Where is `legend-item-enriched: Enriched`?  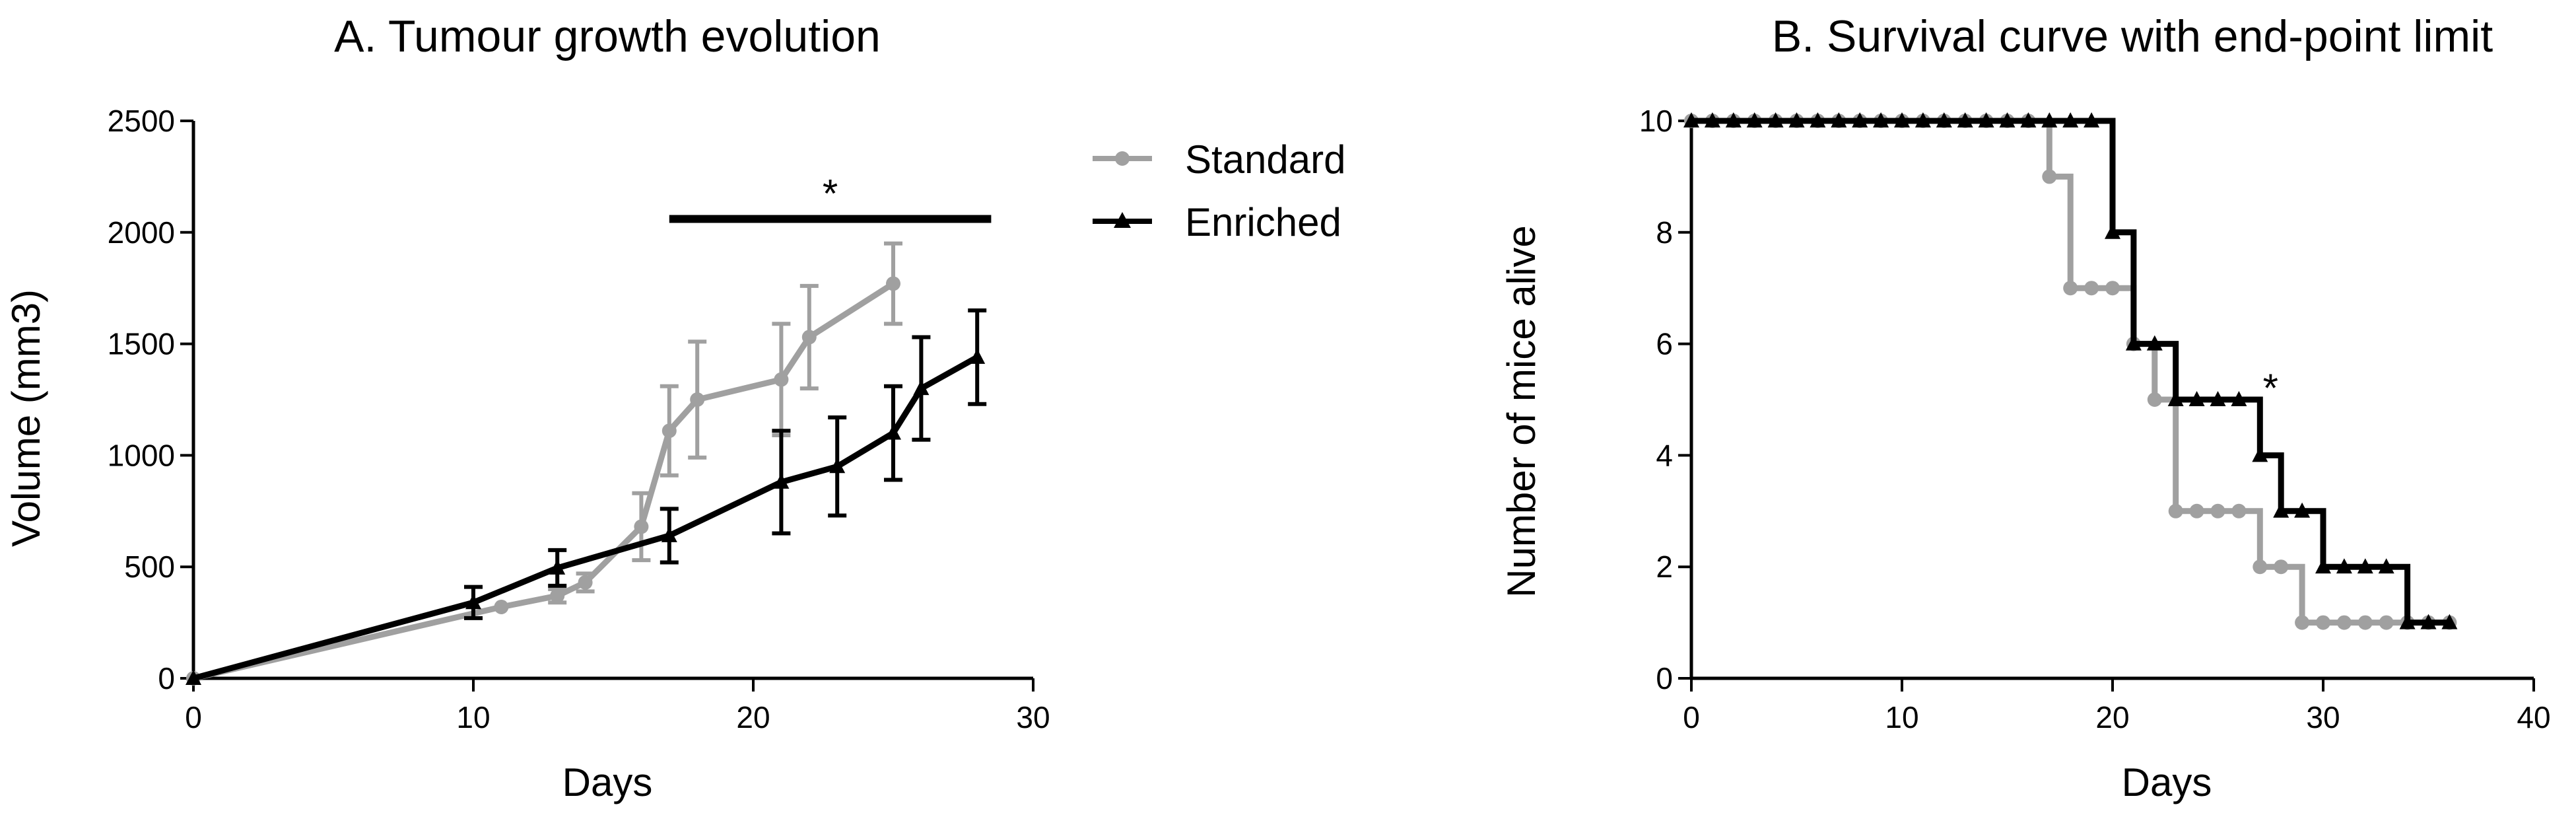 legend-item-enriched: Enriched is located at coordinates (1217, 222).